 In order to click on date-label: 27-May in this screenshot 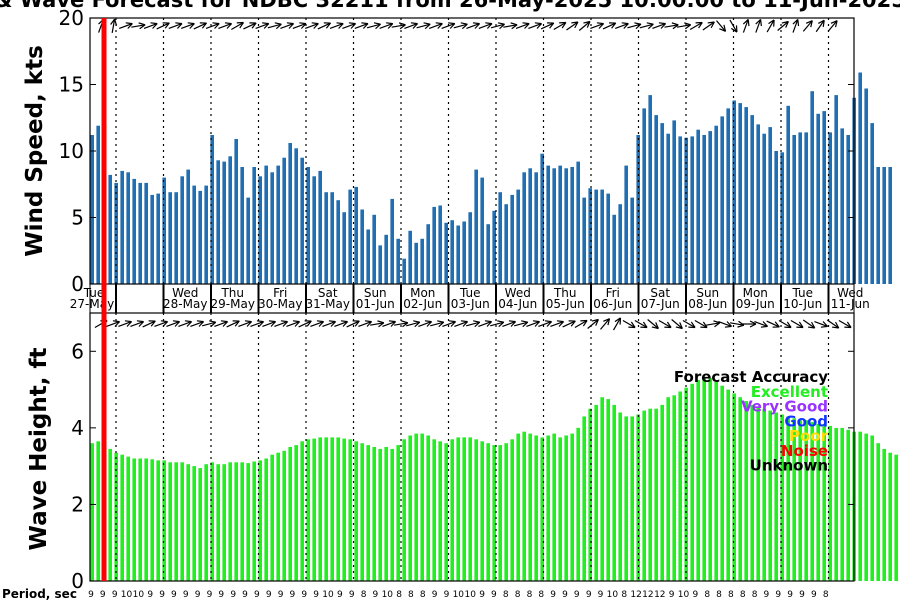, I will do `click(92, 304)`.